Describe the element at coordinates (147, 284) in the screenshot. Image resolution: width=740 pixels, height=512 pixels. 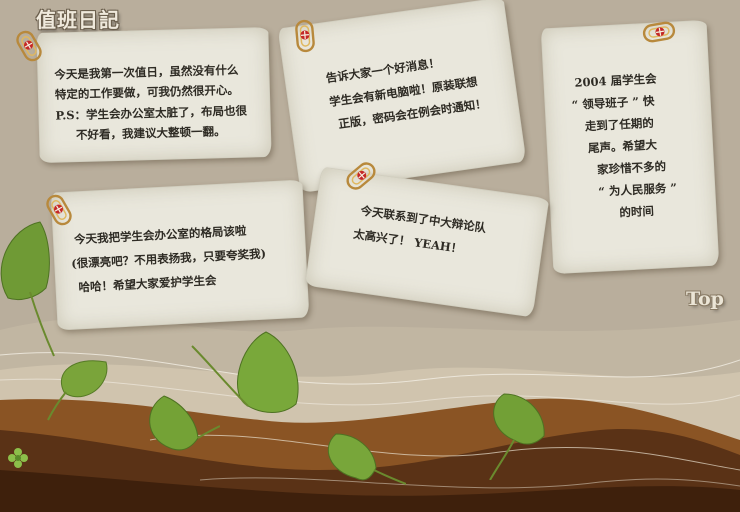
I see `note-line: 哈哈！希望大家爱护学生会` at that location.